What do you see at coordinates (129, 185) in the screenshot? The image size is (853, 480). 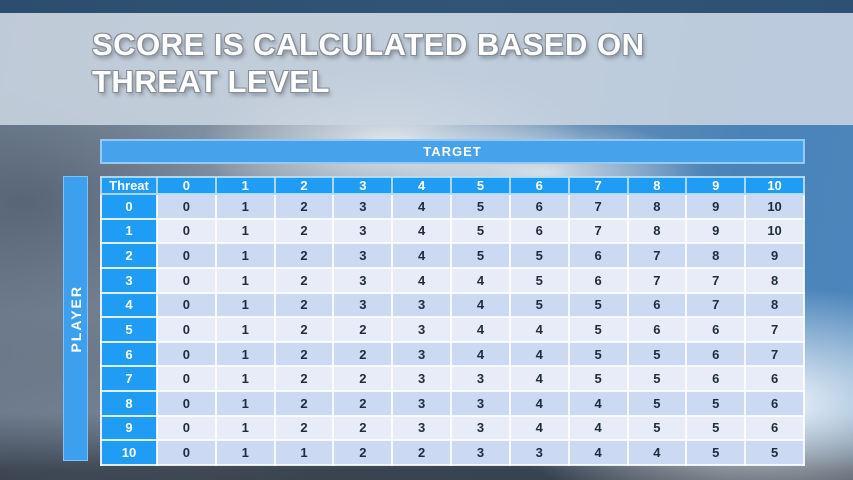 I see `corner-header-threat: Threat` at bounding box center [129, 185].